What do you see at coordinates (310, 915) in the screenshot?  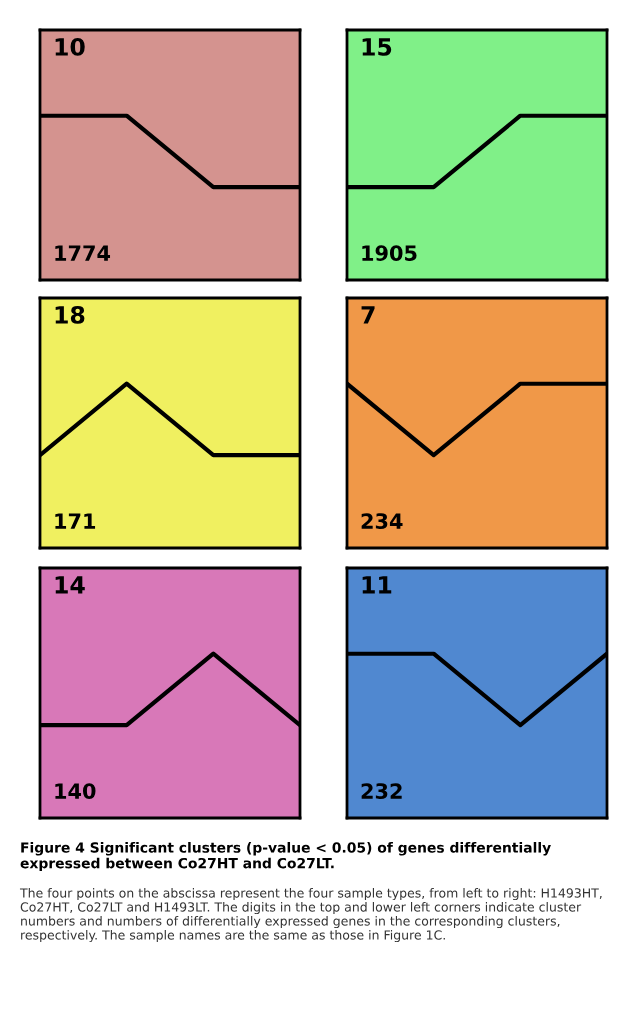 I see `text: The four points on the abscissa represent the four sample types, from left to right: H1493HT, Co27HT, Co27LT and H1493LT. The digits in the top and lower left corners indicate cluster numbers and numbers of differentially expressed genes in the corresponding clusters, respectively. The sample names are the same as those in Figure 1C.` at bounding box center [310, 915].